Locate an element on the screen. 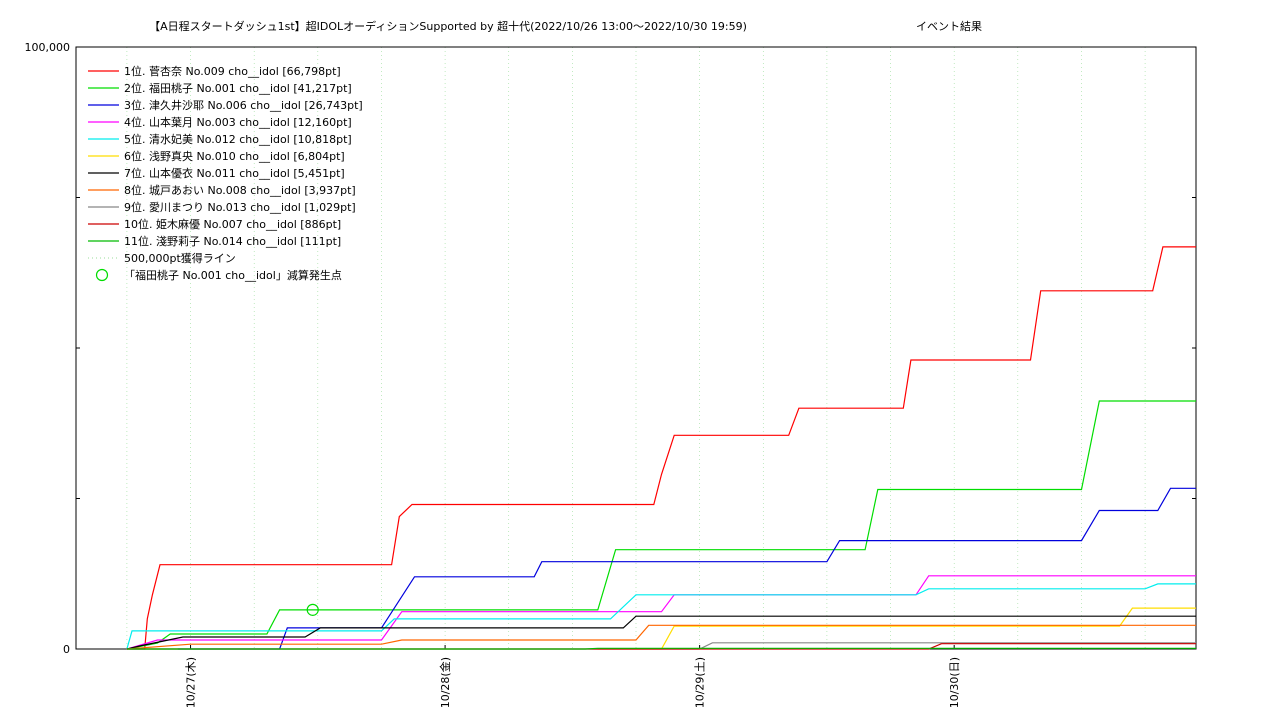 Image resolution: width=1280 pixels, height=720 pixels. legend-label: 500,000pt獲得ライン is located at coordinates (180, 258).